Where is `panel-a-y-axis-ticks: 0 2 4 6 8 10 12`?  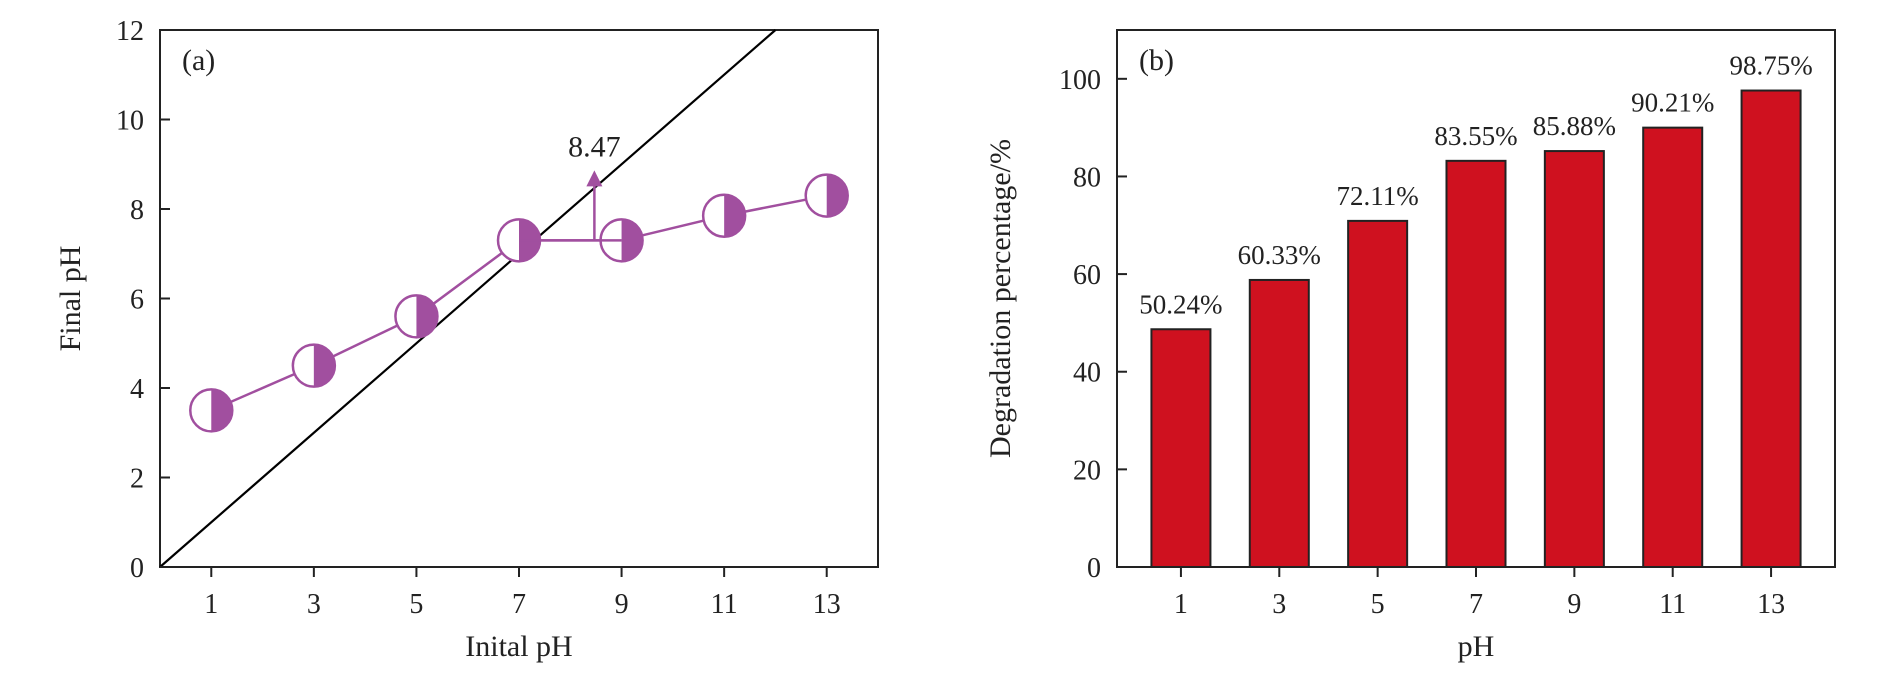 panel-a-y-axis-ticks: 0 2 4 6 8 10 12 is located at coordinates (143, 300).